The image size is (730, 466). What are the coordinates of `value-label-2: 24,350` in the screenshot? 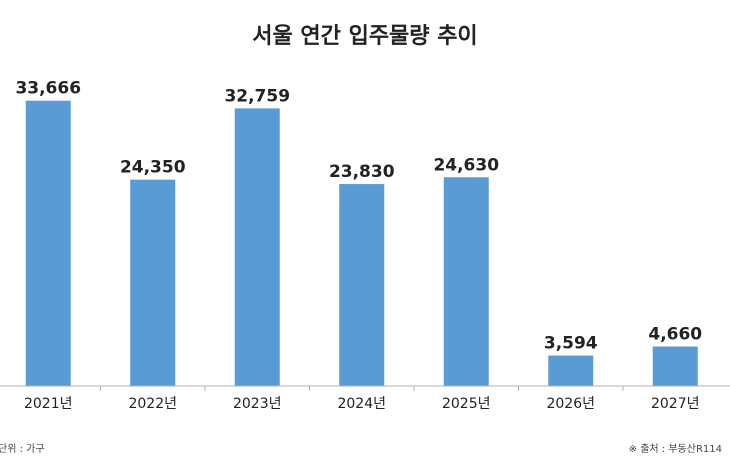 It's located at (153, 168).